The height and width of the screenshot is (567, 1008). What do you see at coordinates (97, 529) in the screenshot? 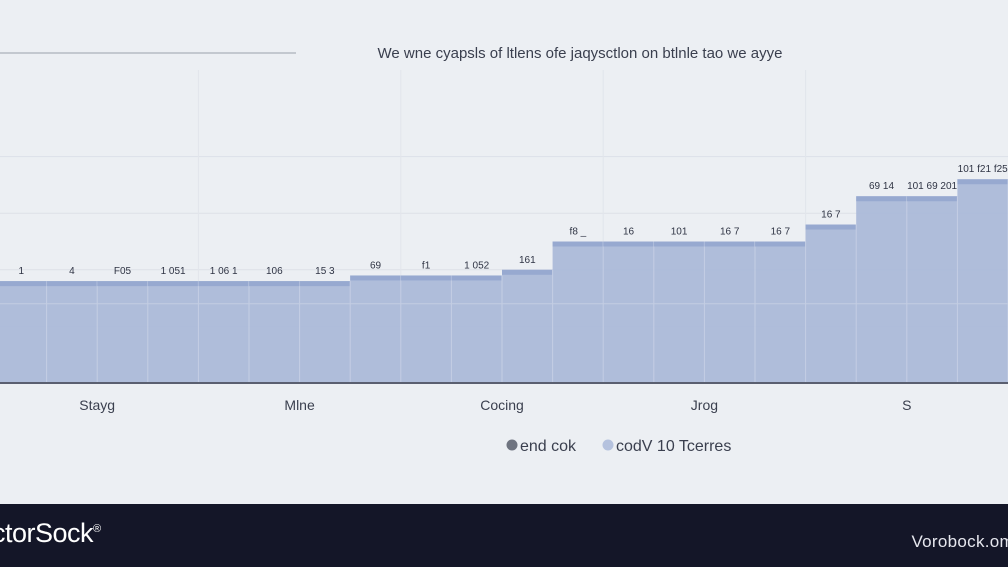
I see `brand-mark: ®` at bounding box center [97, 529].